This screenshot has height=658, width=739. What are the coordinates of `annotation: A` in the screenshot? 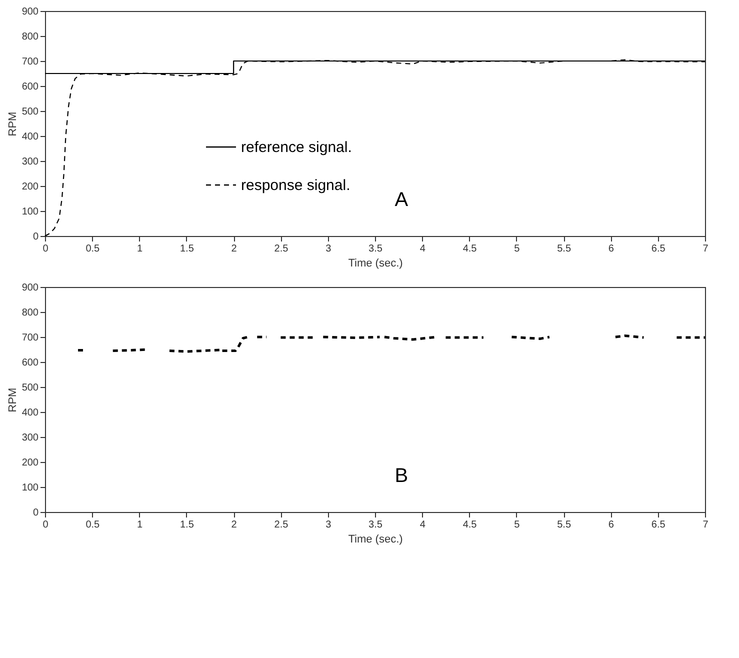 It's located at (401, 200).